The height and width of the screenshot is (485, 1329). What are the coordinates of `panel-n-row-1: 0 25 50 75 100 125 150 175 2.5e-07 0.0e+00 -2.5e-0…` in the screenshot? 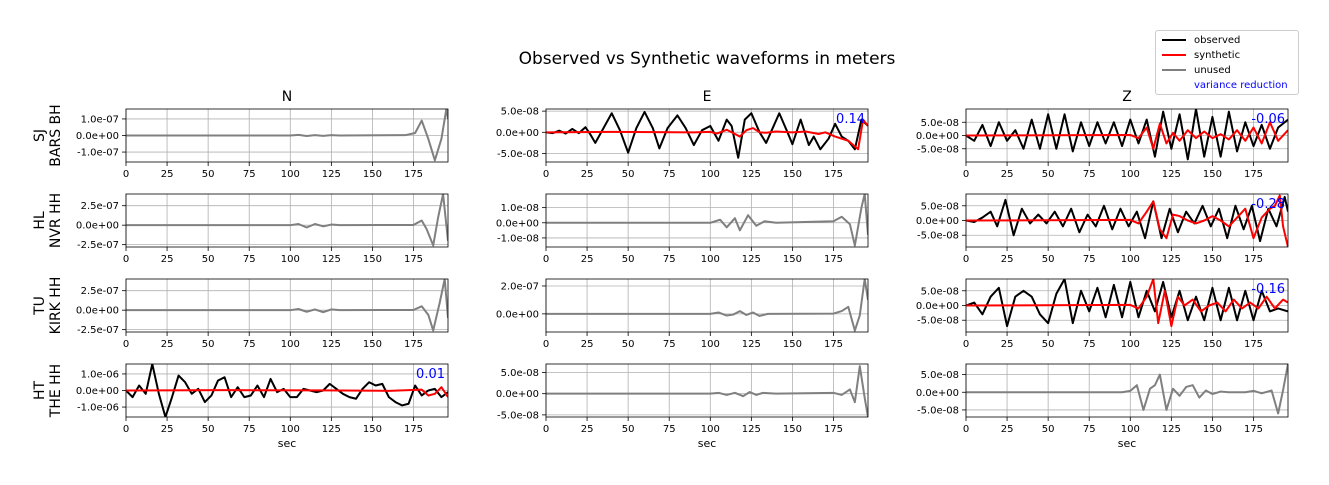 It's located at (262, 229).